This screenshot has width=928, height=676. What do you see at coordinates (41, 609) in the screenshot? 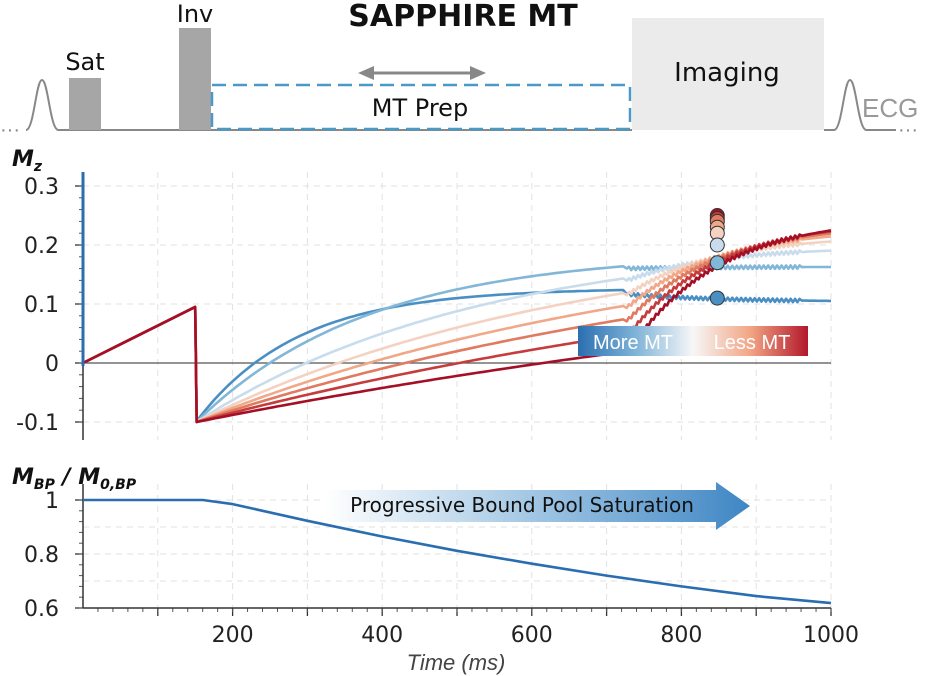
I see `bp-y-tick-label: 0.6` at bounding box center [41, 609].